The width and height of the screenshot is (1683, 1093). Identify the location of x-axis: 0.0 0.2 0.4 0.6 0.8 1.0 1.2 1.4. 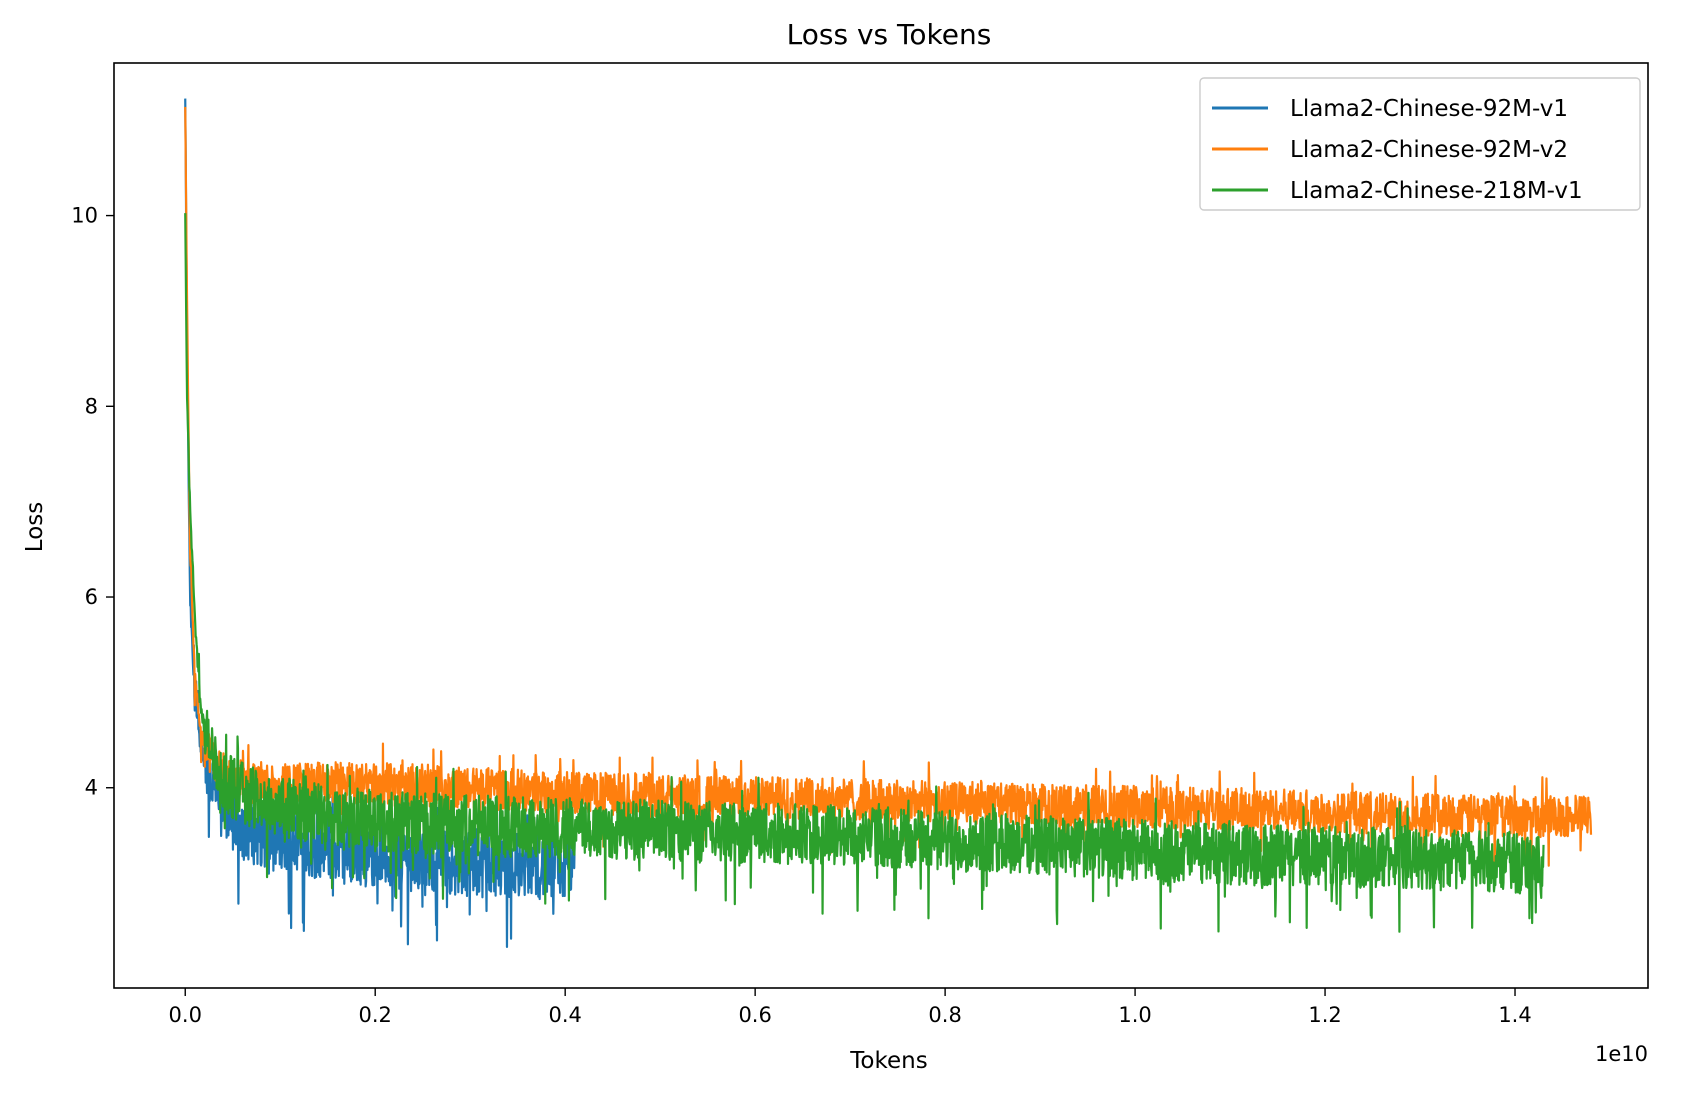
(850, 1007).